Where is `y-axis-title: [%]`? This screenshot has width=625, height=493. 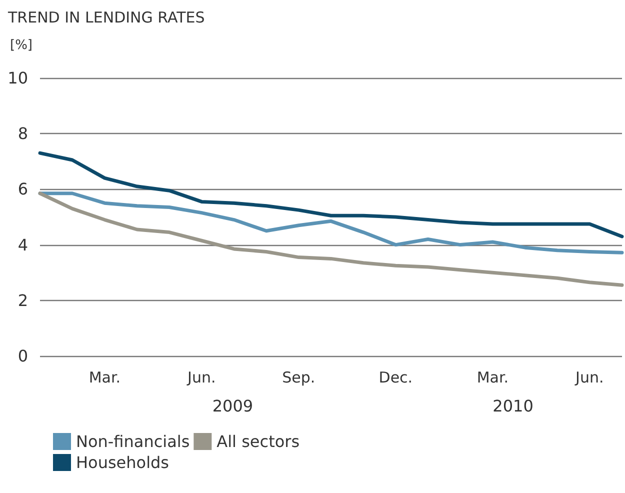 y-axis-title: [%] is located at coordinates (21, 45).